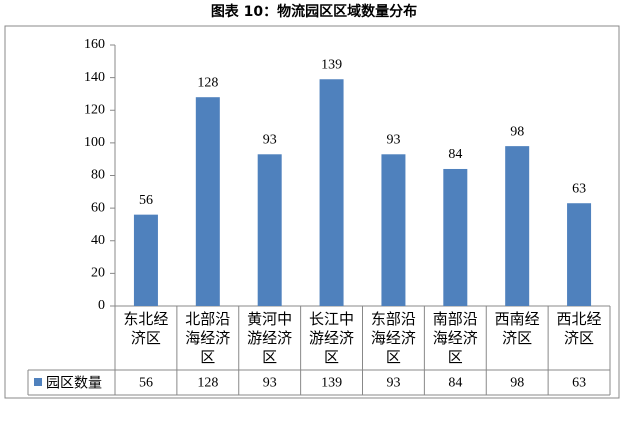 The width and height of the screenshot is (628, 431). I want to click on y-tick-label: 120, so click(94, 109).